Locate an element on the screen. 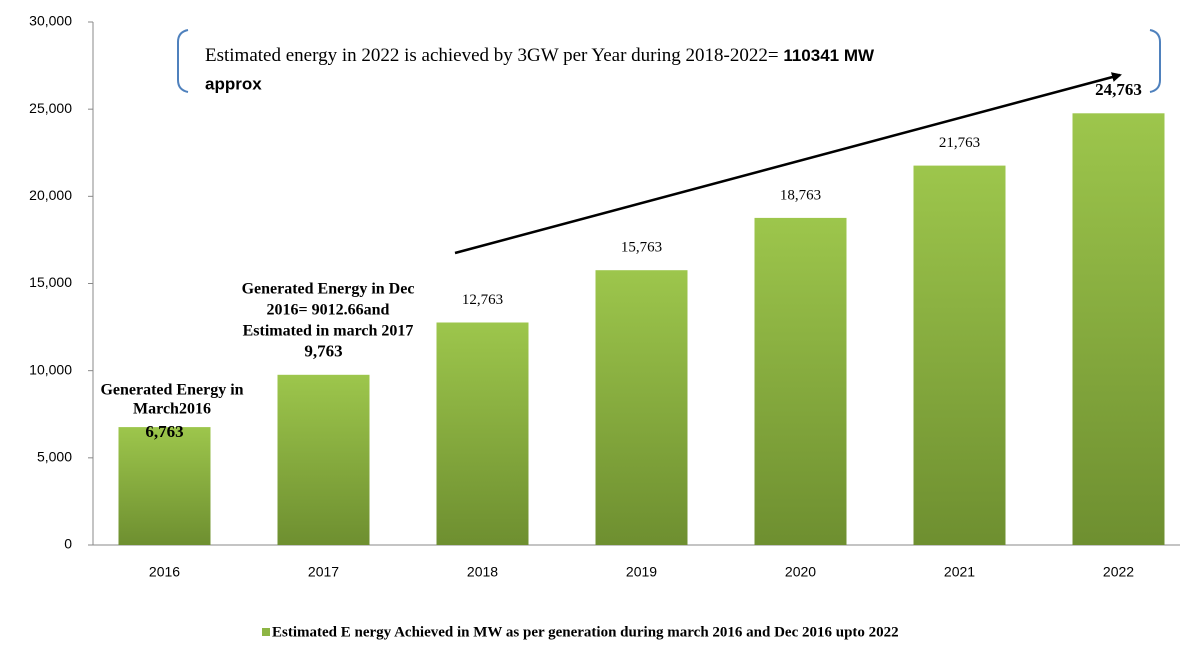 This screenshot has width=1184, height=650. annotation: approx is located at coordinates (233, 83).